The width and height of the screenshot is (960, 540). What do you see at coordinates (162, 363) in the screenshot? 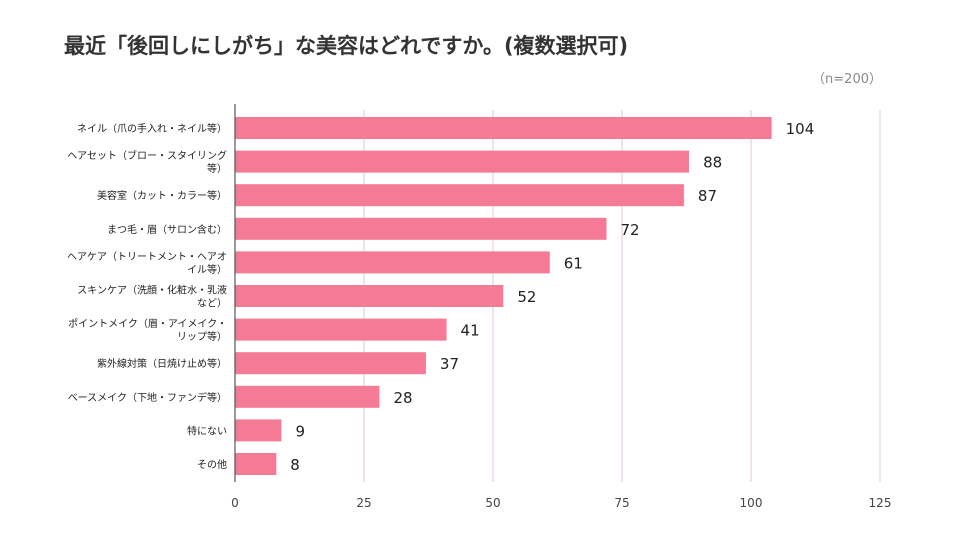
I see `category-label: 紫外線対策（日焼け止め等）` at bounding box center [162, 363].